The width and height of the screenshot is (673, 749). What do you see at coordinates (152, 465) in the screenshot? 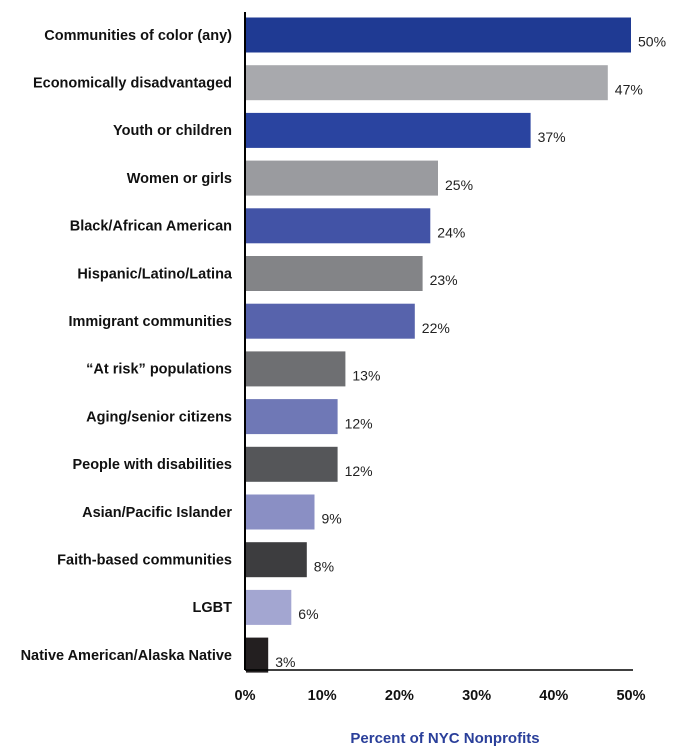
I see `category-label: People with disabilities` at bounding box center [152, 465].